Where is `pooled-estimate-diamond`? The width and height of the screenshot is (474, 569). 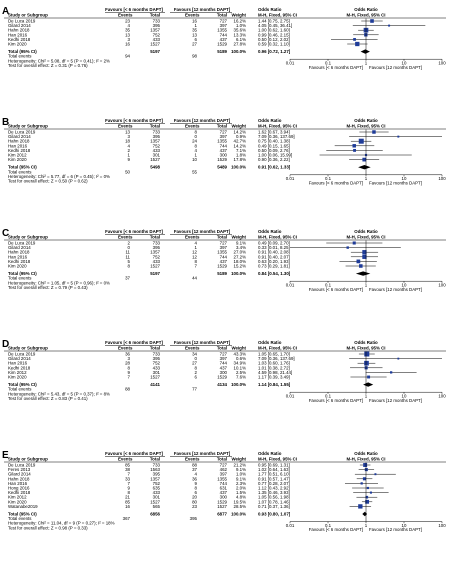 pooled-estimate-diamond is located at coordinates (365, 51).